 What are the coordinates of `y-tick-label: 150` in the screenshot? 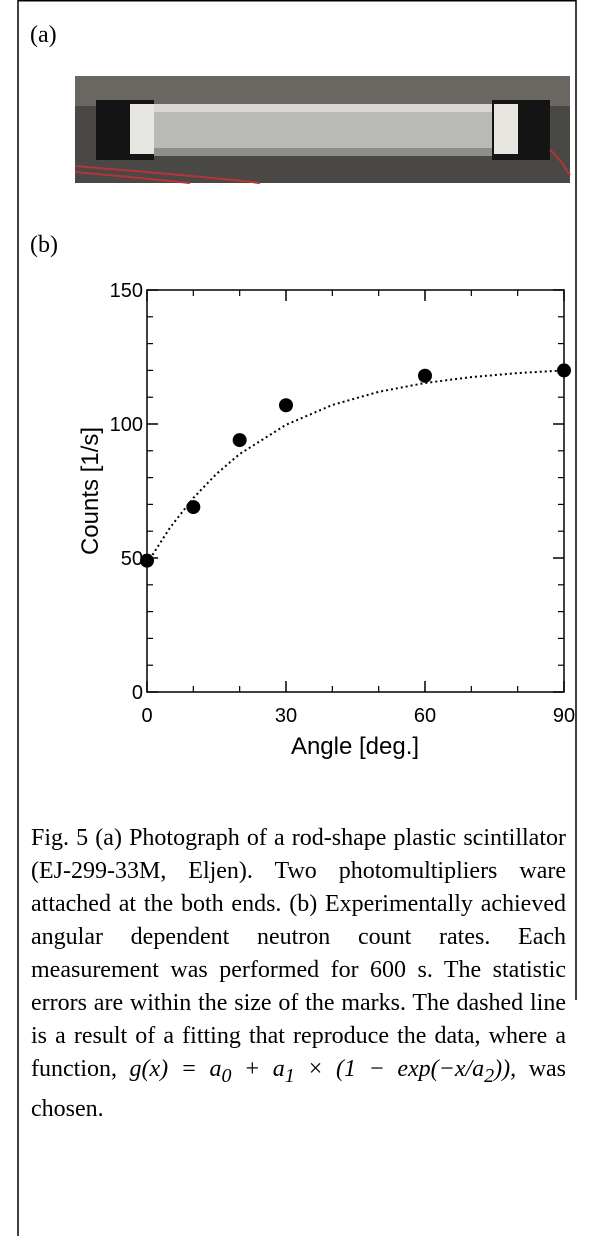 It's located at (126, 291).